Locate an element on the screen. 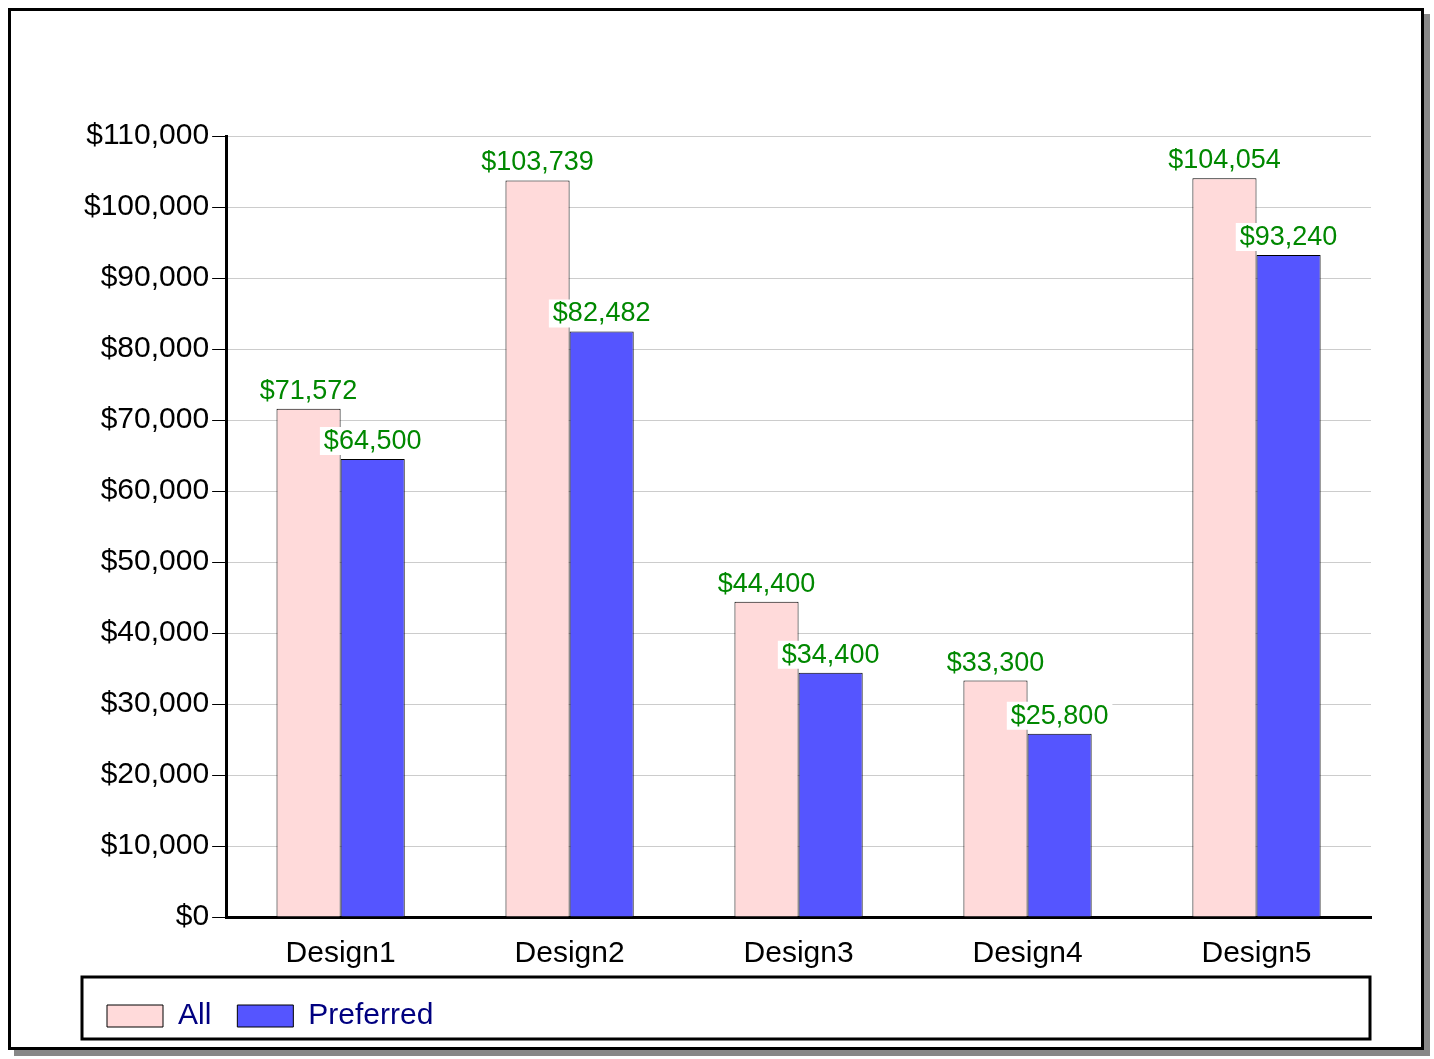 Image resolution: width=1434 pixels, height=1059 pixels. y-tick-label: $40,000 is located at coordinates (155, 631).